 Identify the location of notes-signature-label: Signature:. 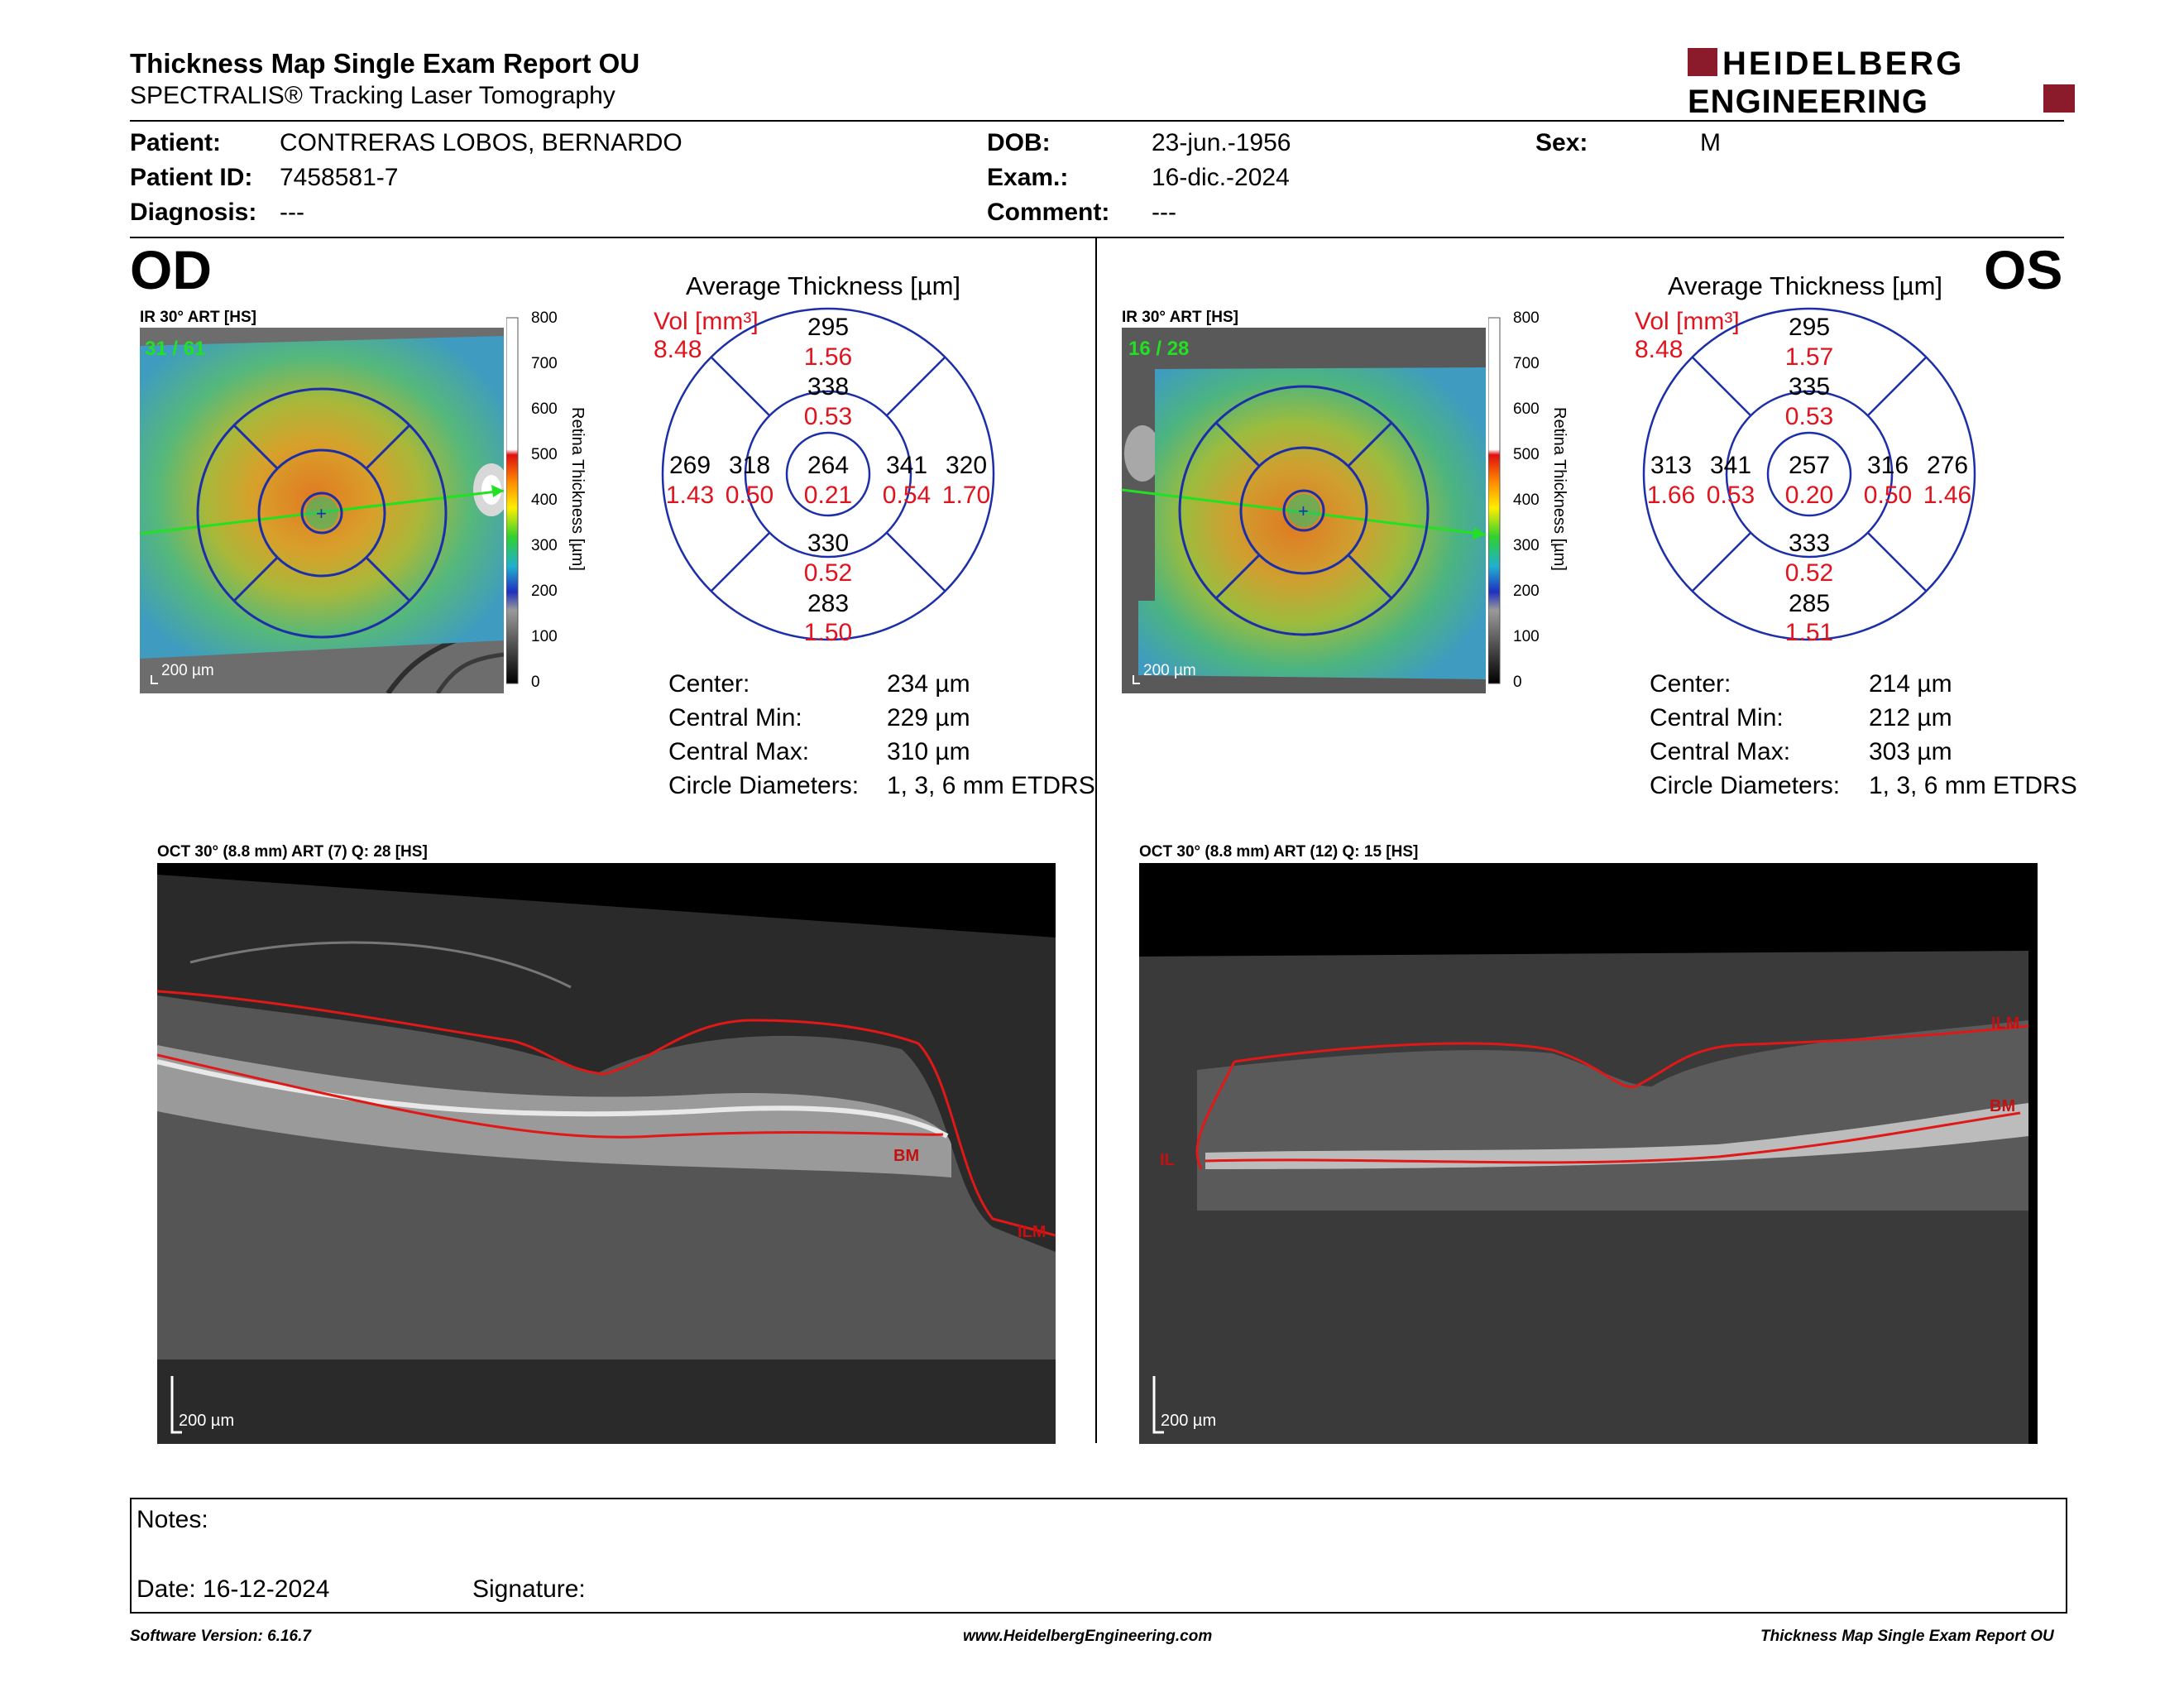
(529, 1589).